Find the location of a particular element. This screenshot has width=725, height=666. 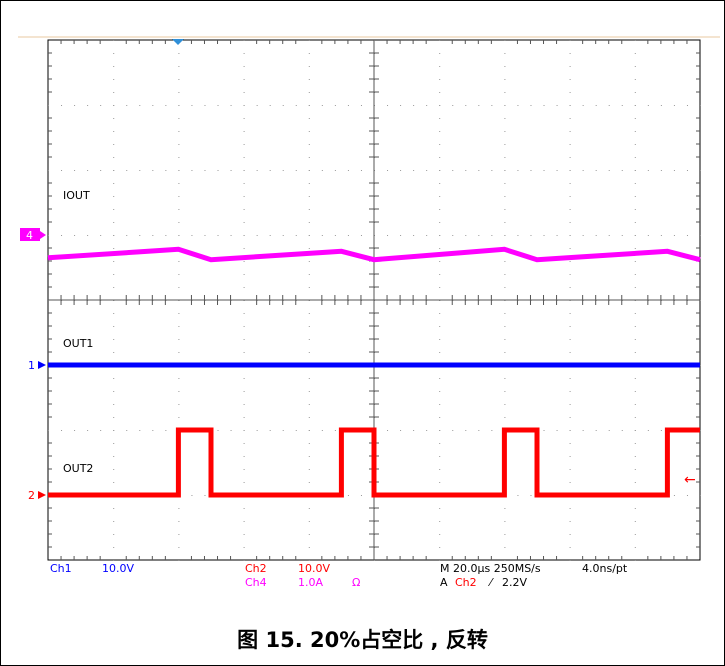

channel-markers: 4 1 2 is located at coordinates (33, 365).